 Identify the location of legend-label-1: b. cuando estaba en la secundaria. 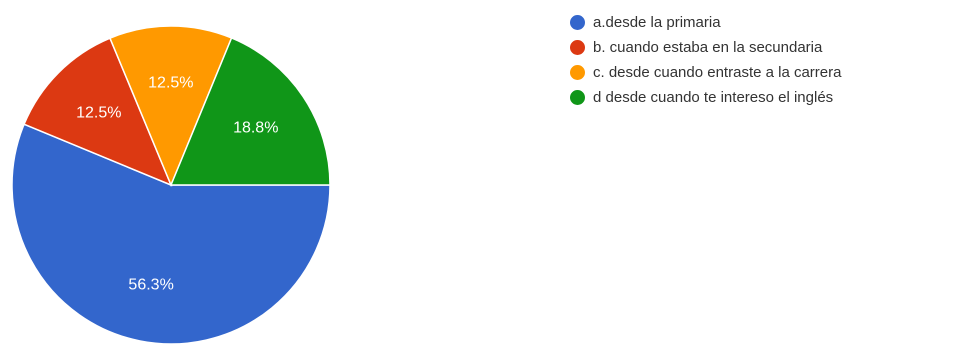
(708, 47).